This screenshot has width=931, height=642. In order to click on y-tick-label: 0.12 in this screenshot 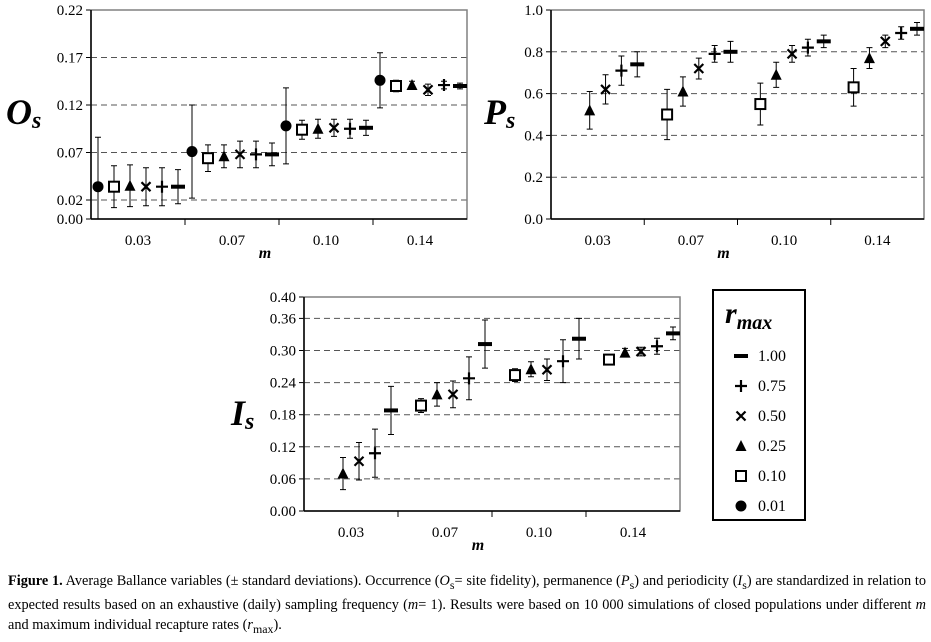, I will do `click(70, 106)`.